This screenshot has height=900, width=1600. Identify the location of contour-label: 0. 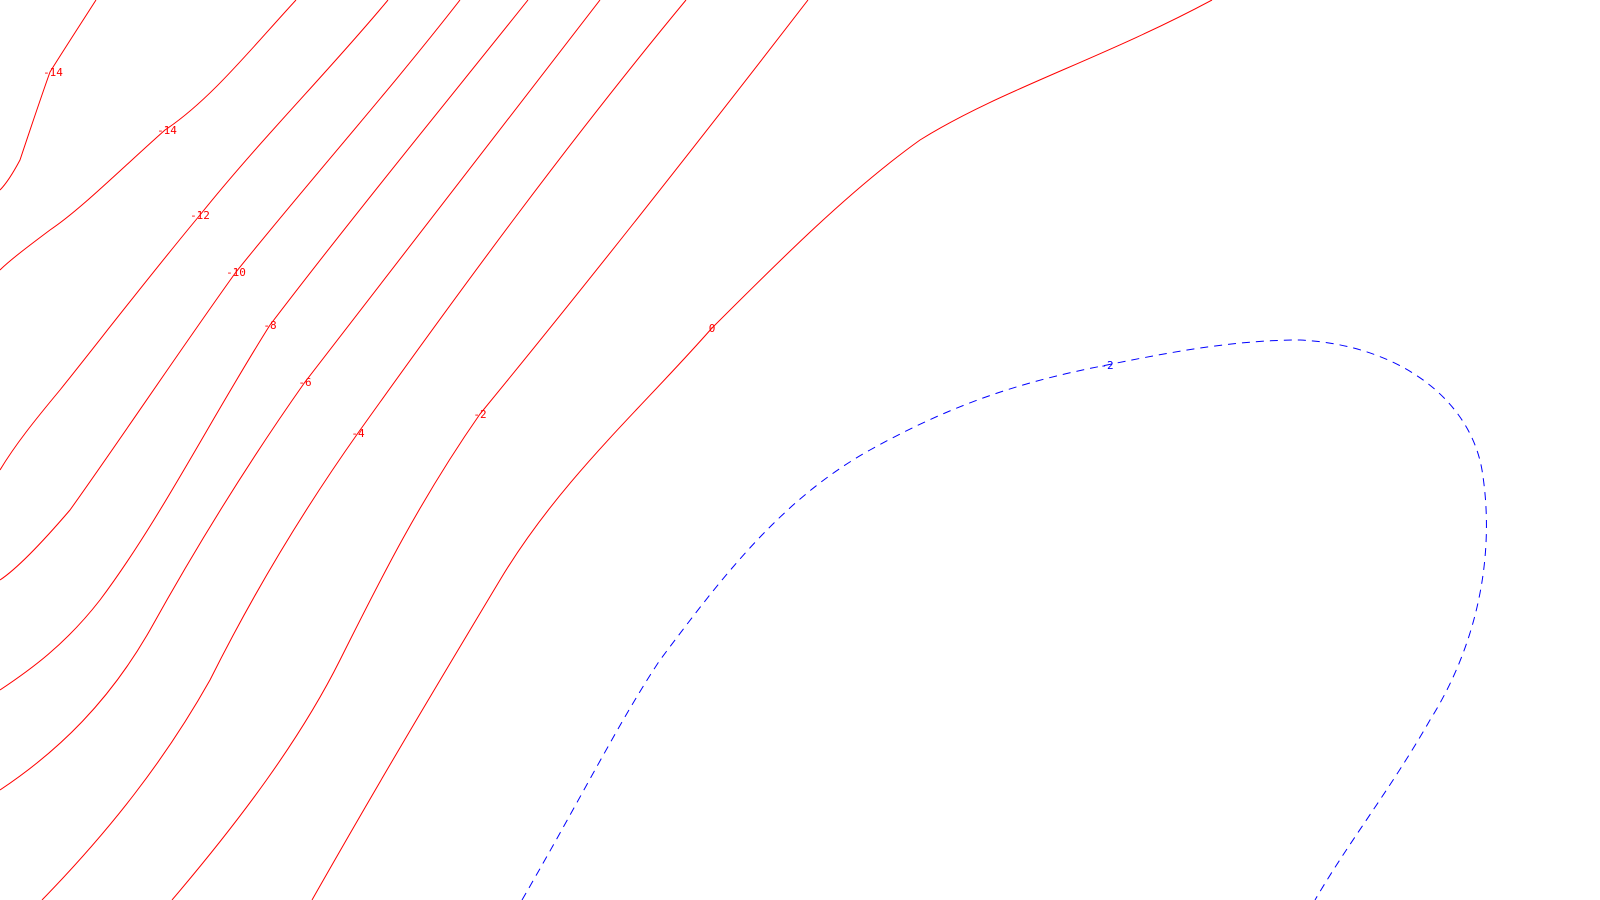
(712, 328).